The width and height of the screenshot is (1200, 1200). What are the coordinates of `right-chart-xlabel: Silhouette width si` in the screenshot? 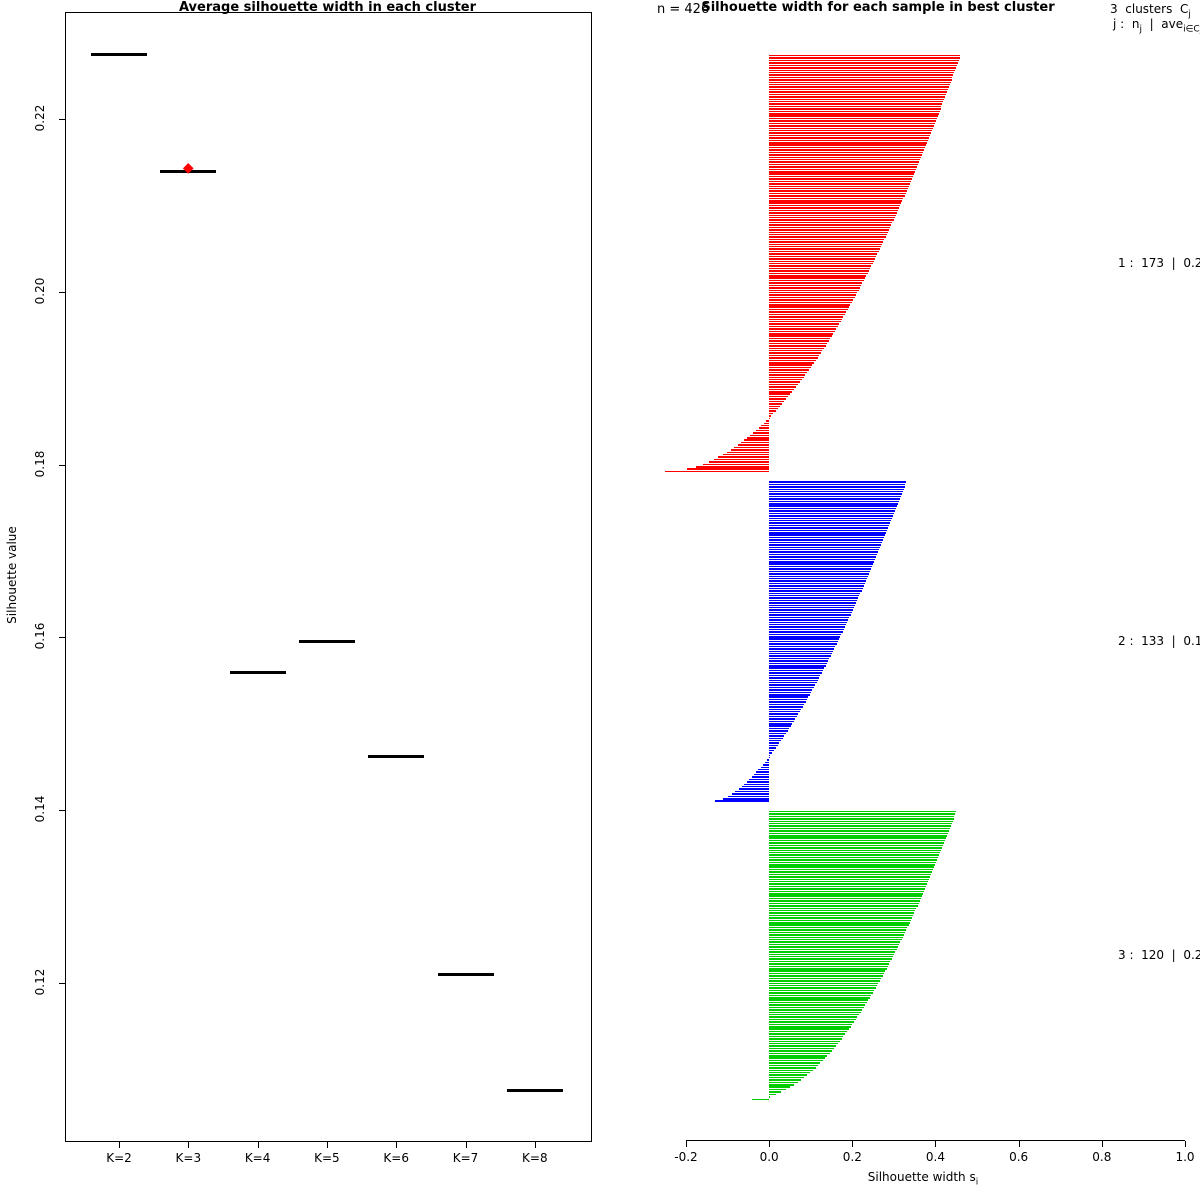 It's located at (923, 1178).